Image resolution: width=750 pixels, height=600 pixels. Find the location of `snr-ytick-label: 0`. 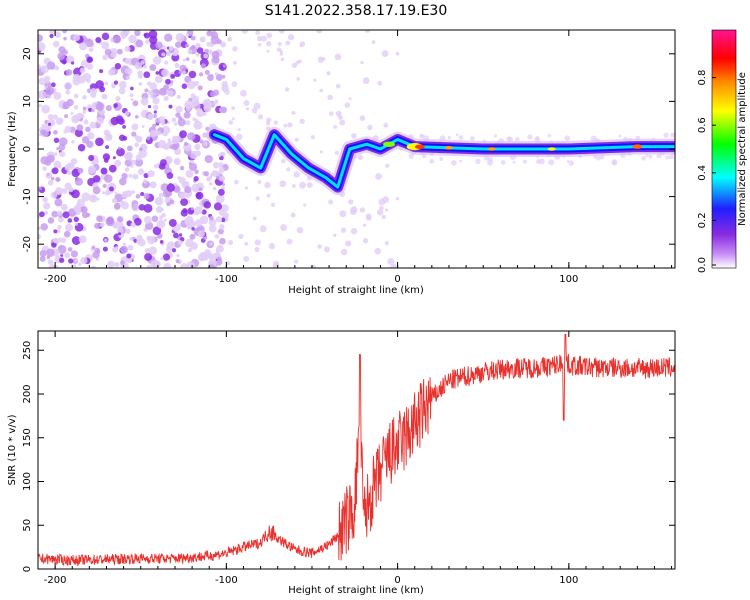

snr-ytick-label: 0 is located at coordinates (27, 569).